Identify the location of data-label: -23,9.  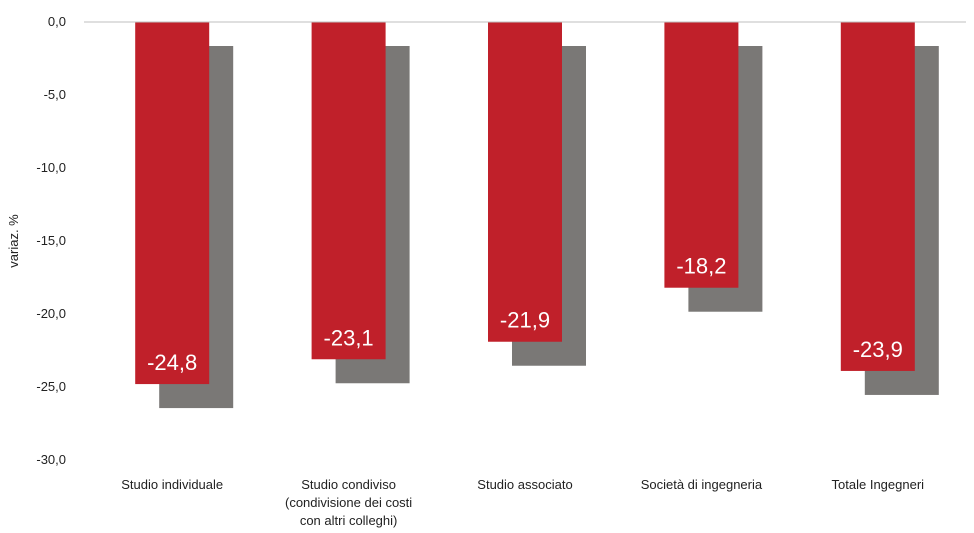
(878, 349).